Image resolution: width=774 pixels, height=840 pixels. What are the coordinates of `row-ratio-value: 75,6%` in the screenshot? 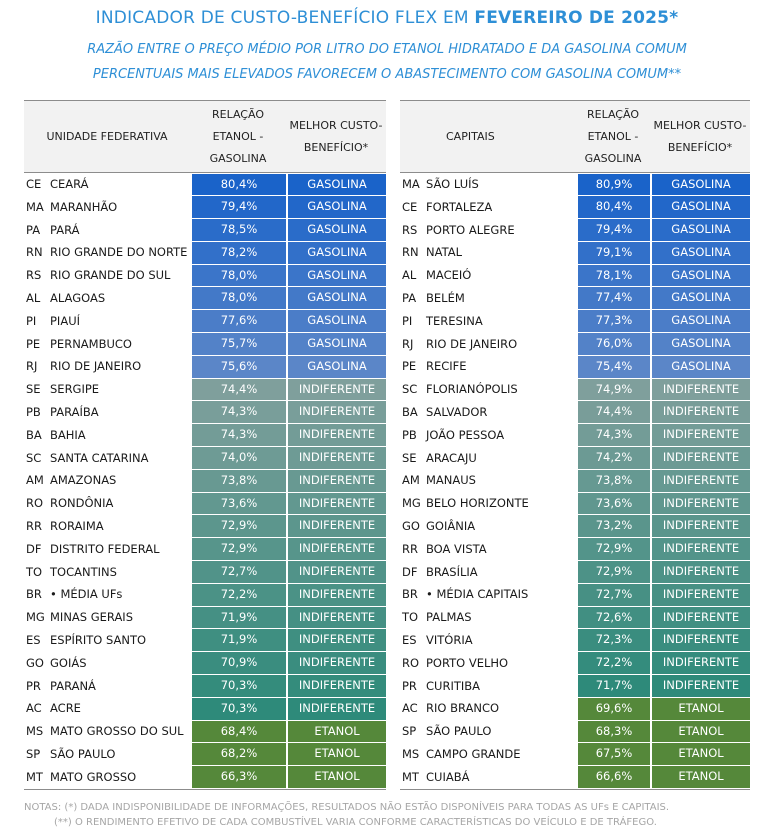 It's located at (239, 366).